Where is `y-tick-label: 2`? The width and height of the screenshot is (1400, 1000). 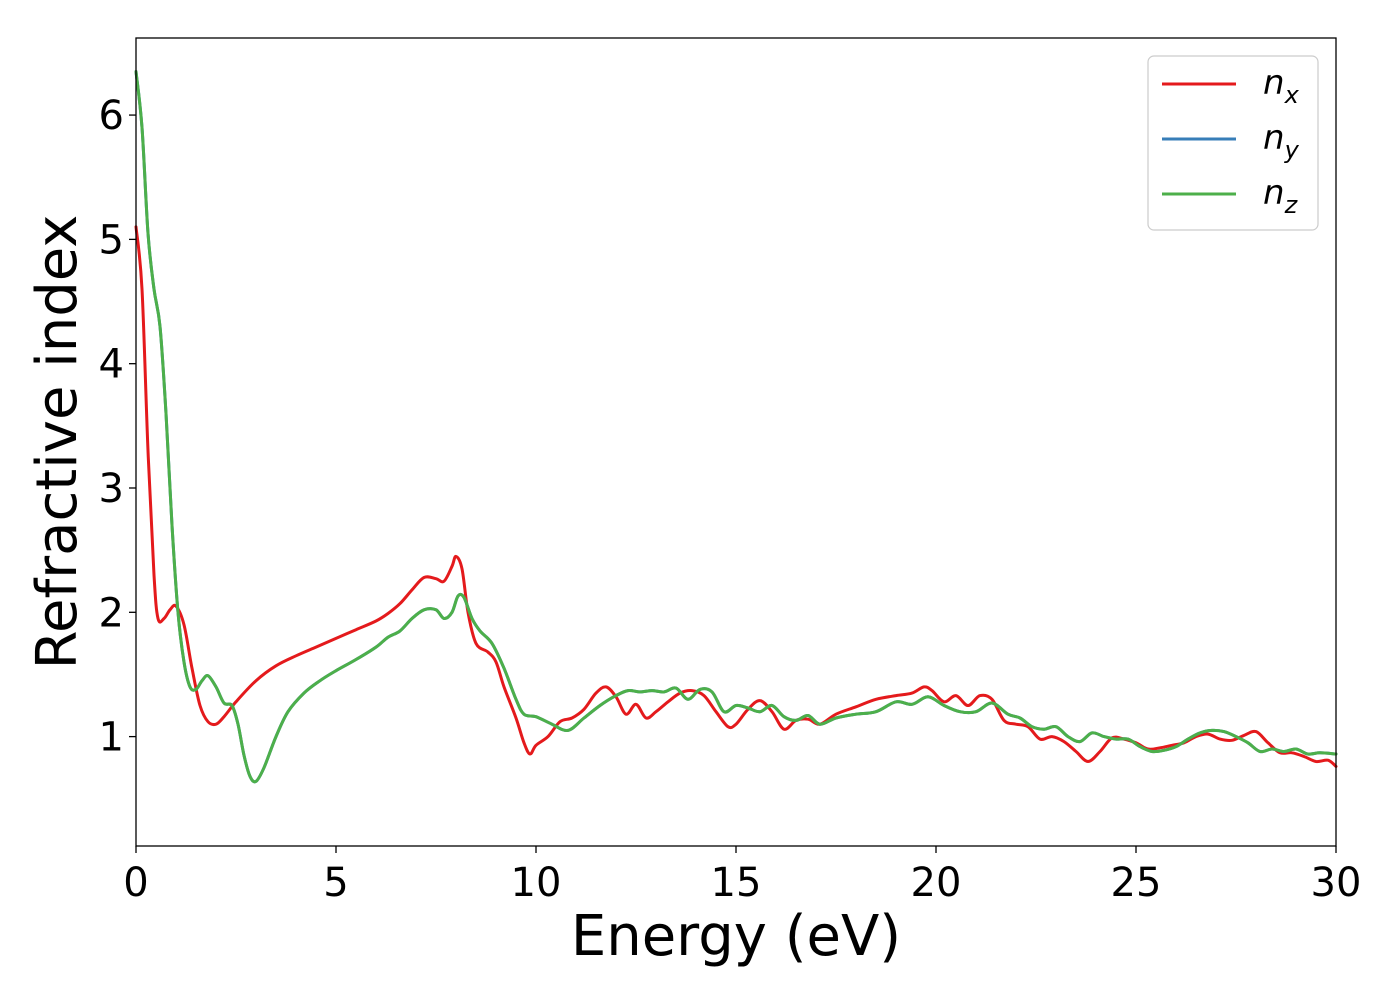
y-tick-label: 2 is located at coordinates (111, 613).